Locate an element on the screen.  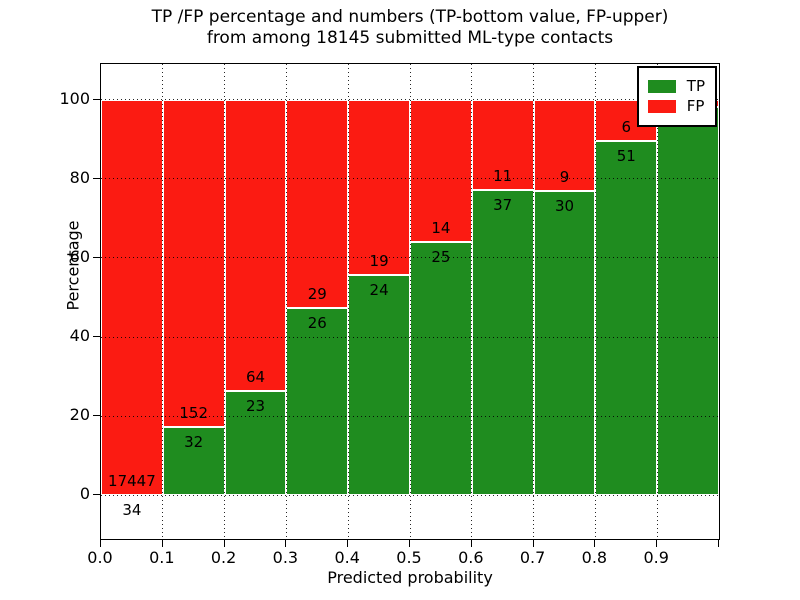
y-tick-label: 0 is located at coordinates (84, 494).